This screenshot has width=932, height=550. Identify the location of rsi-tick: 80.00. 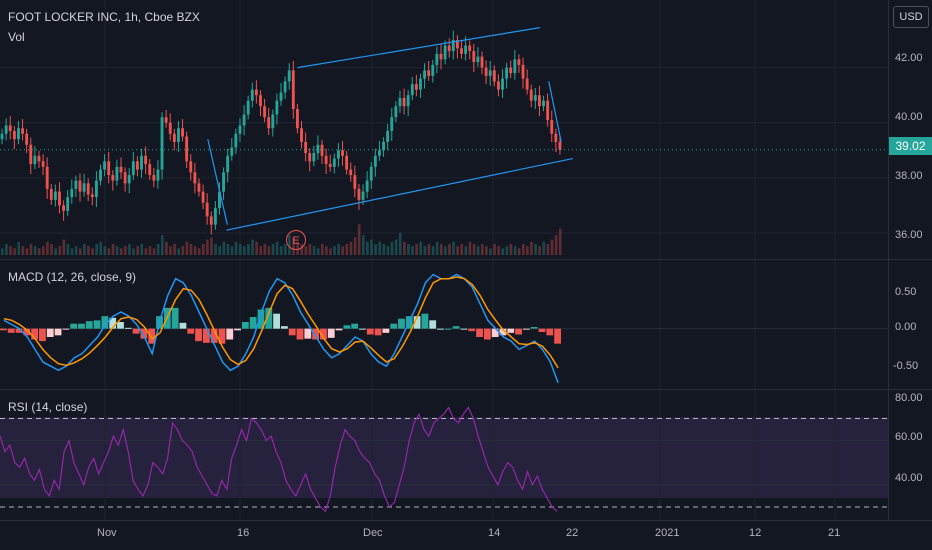
(909, 398).